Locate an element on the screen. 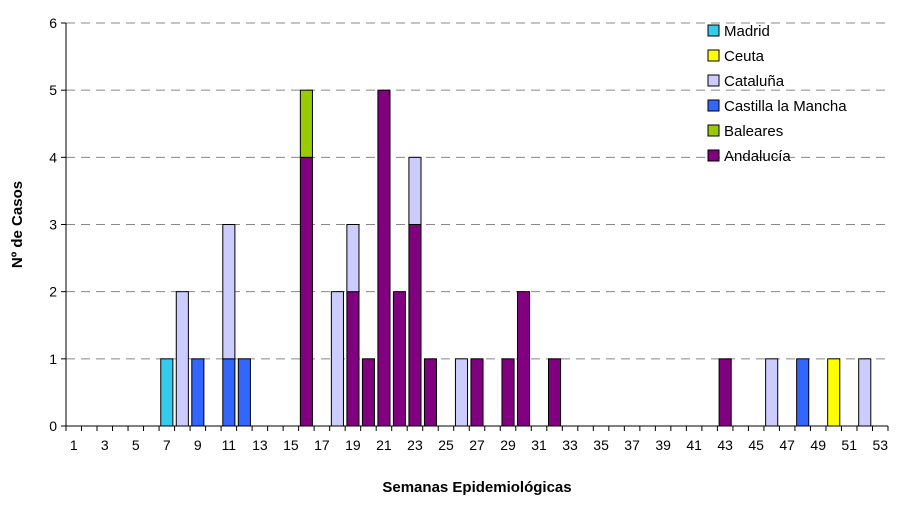  y-tick-label: 0 is located at coordinates (53, 426).